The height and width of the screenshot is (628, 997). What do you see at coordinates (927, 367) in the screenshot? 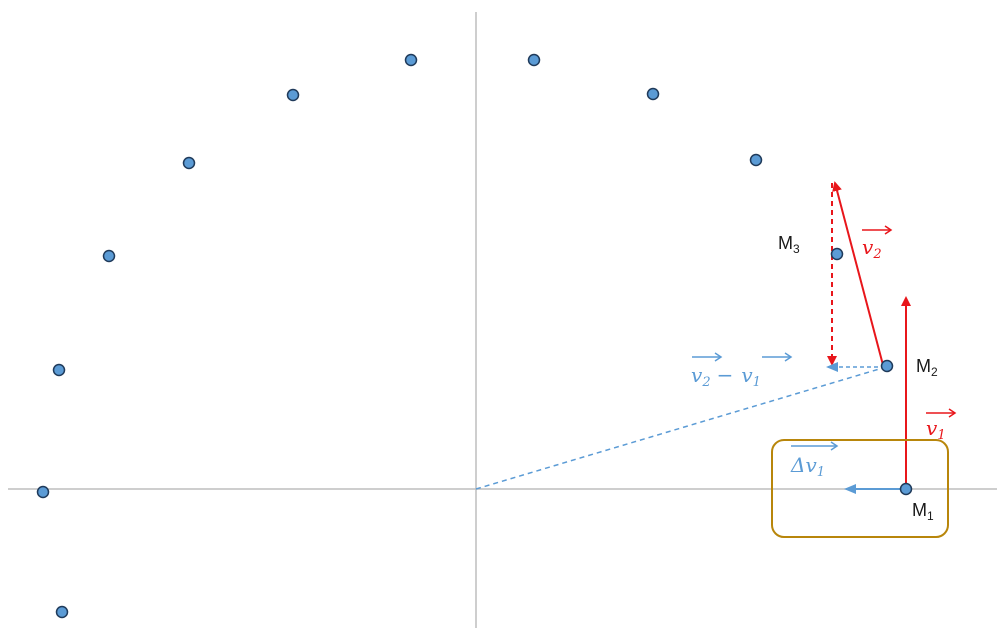
I see `label-m2: M2` at bounding box center [927, 367].